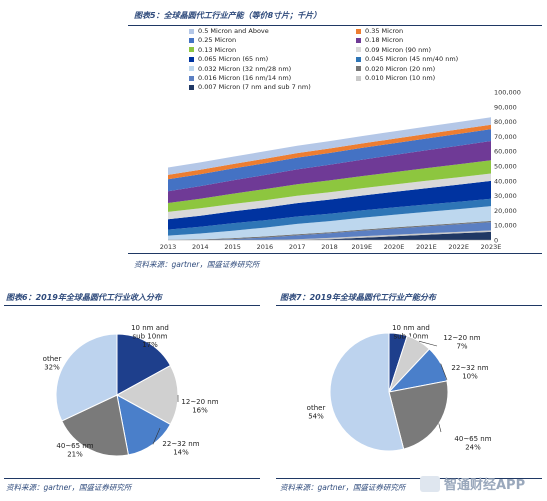 The width and height of the screenshot is (547, 501). Describe the element at coordinates (329, 196) in the screenshot. I see `area-series-0-09-micron-90-nm` at that location.